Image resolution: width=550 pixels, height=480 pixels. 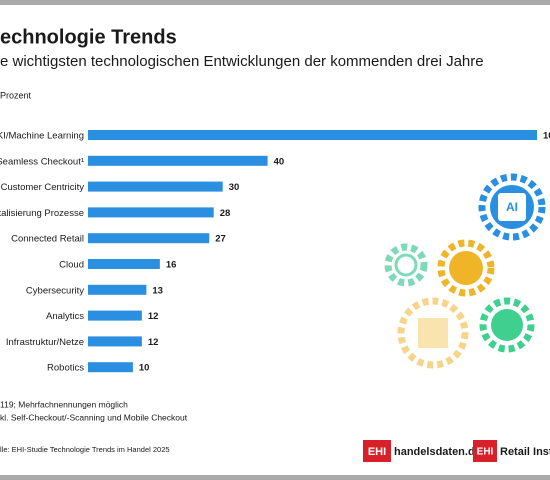 What do you see at coordinates (275, 2) in the screenshot?
I see `top-bar` at bounding box center [275, 2].